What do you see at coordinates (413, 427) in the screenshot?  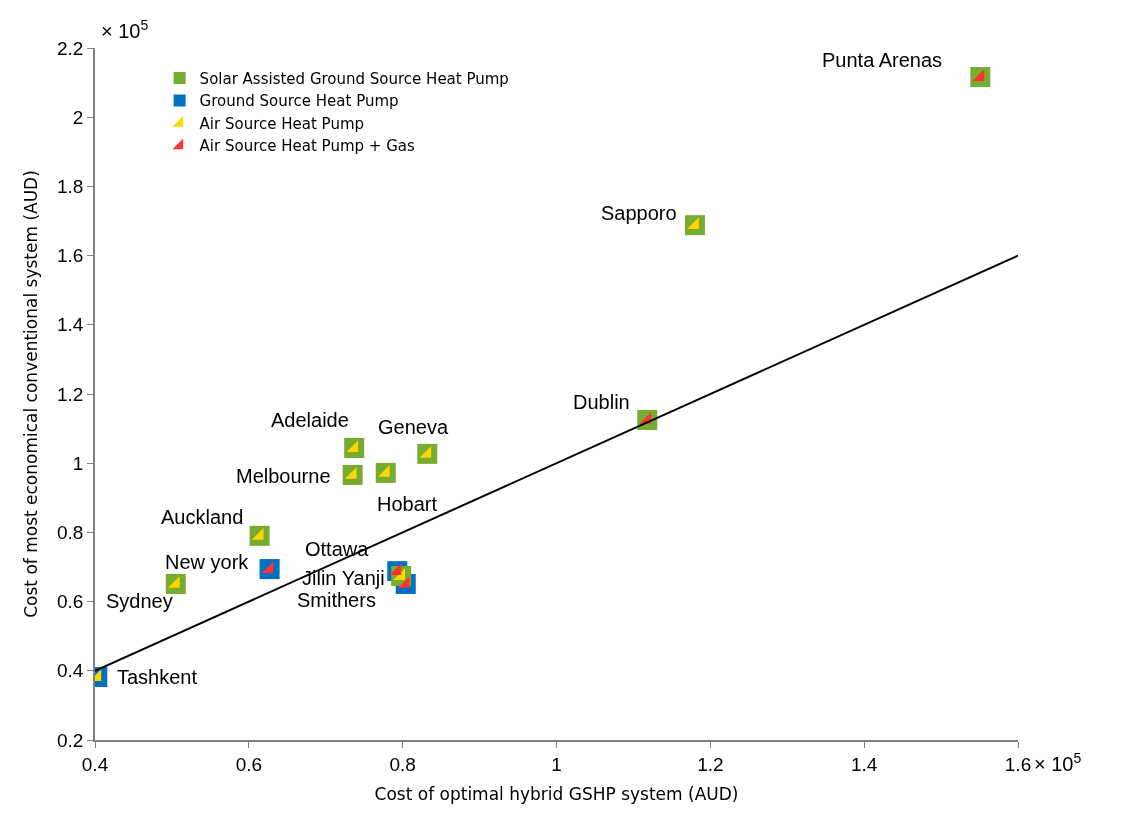 I see `annotation: Geneva` at bounding box center [413, 427].